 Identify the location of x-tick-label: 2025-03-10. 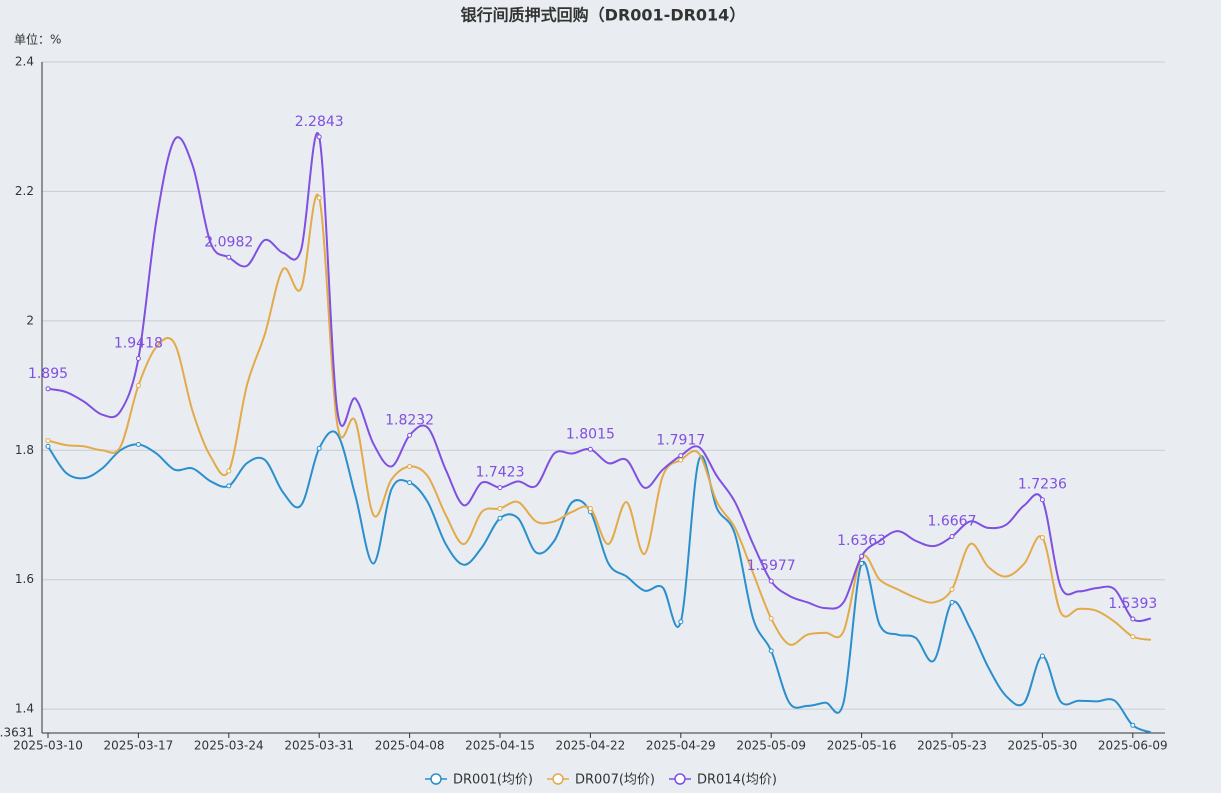
(48, 746).